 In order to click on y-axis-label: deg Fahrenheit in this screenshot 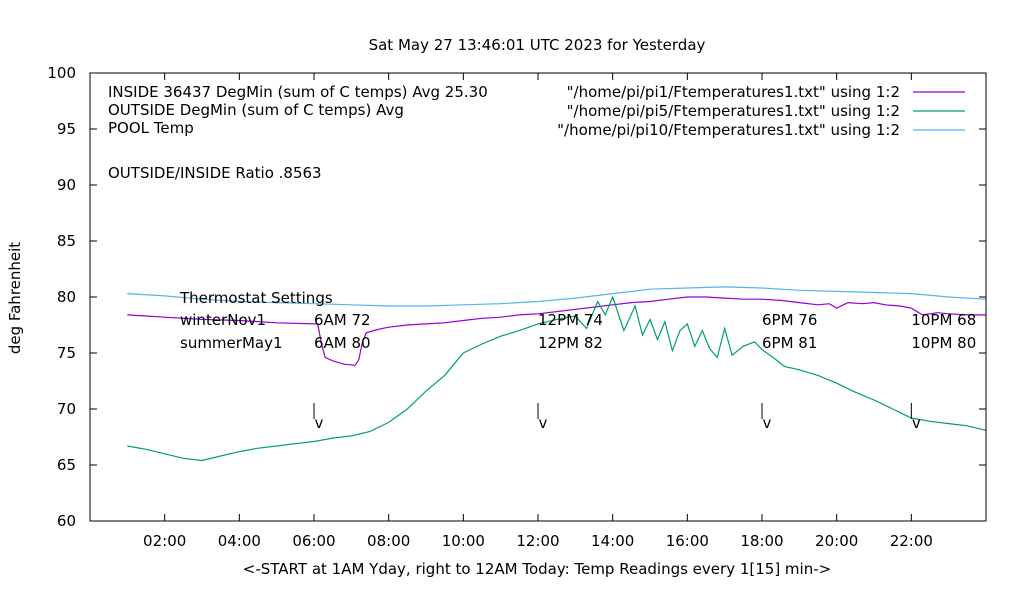, I will do `click(15, 298)`.